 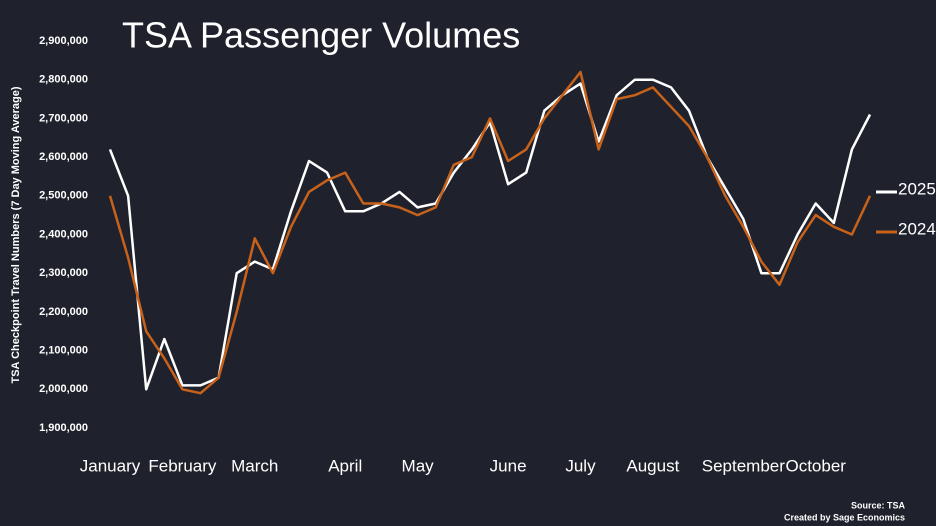 I want to click on x-tick-label: June, so click(x=508, y=465).